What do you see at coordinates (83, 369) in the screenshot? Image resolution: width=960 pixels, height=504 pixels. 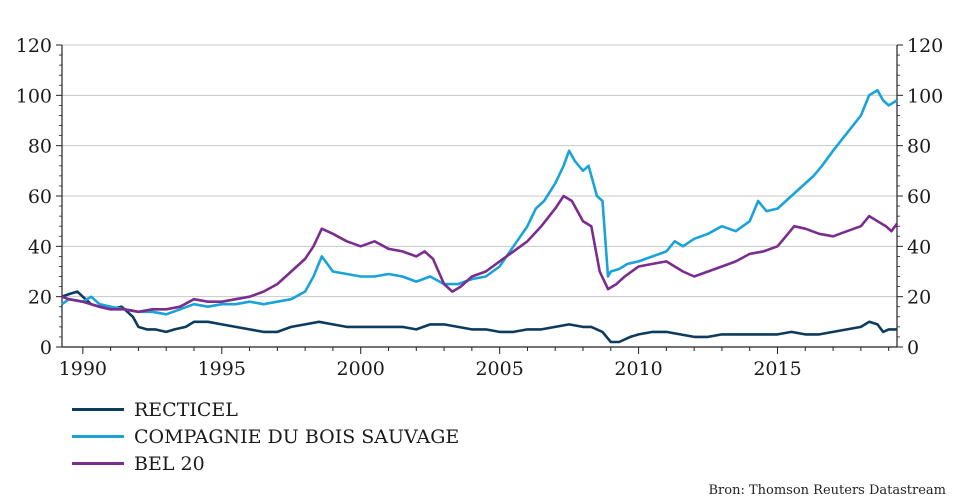 I see `x-tick-label-1990: 1990` at bounding box center [83, 369].